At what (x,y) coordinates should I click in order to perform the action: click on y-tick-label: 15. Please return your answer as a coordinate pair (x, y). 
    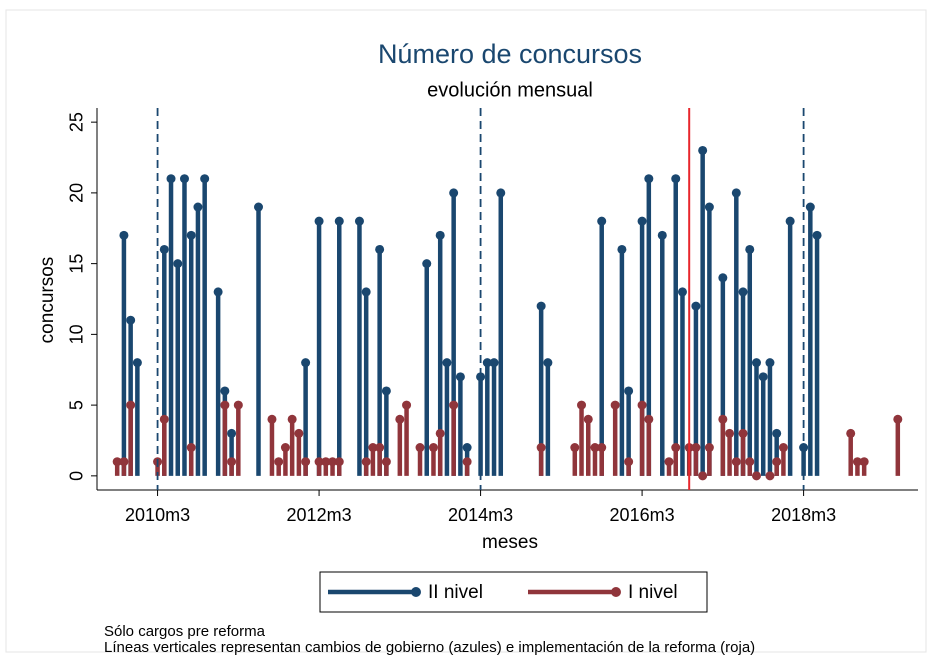
    Looking at the image, I should click on (77, 264).